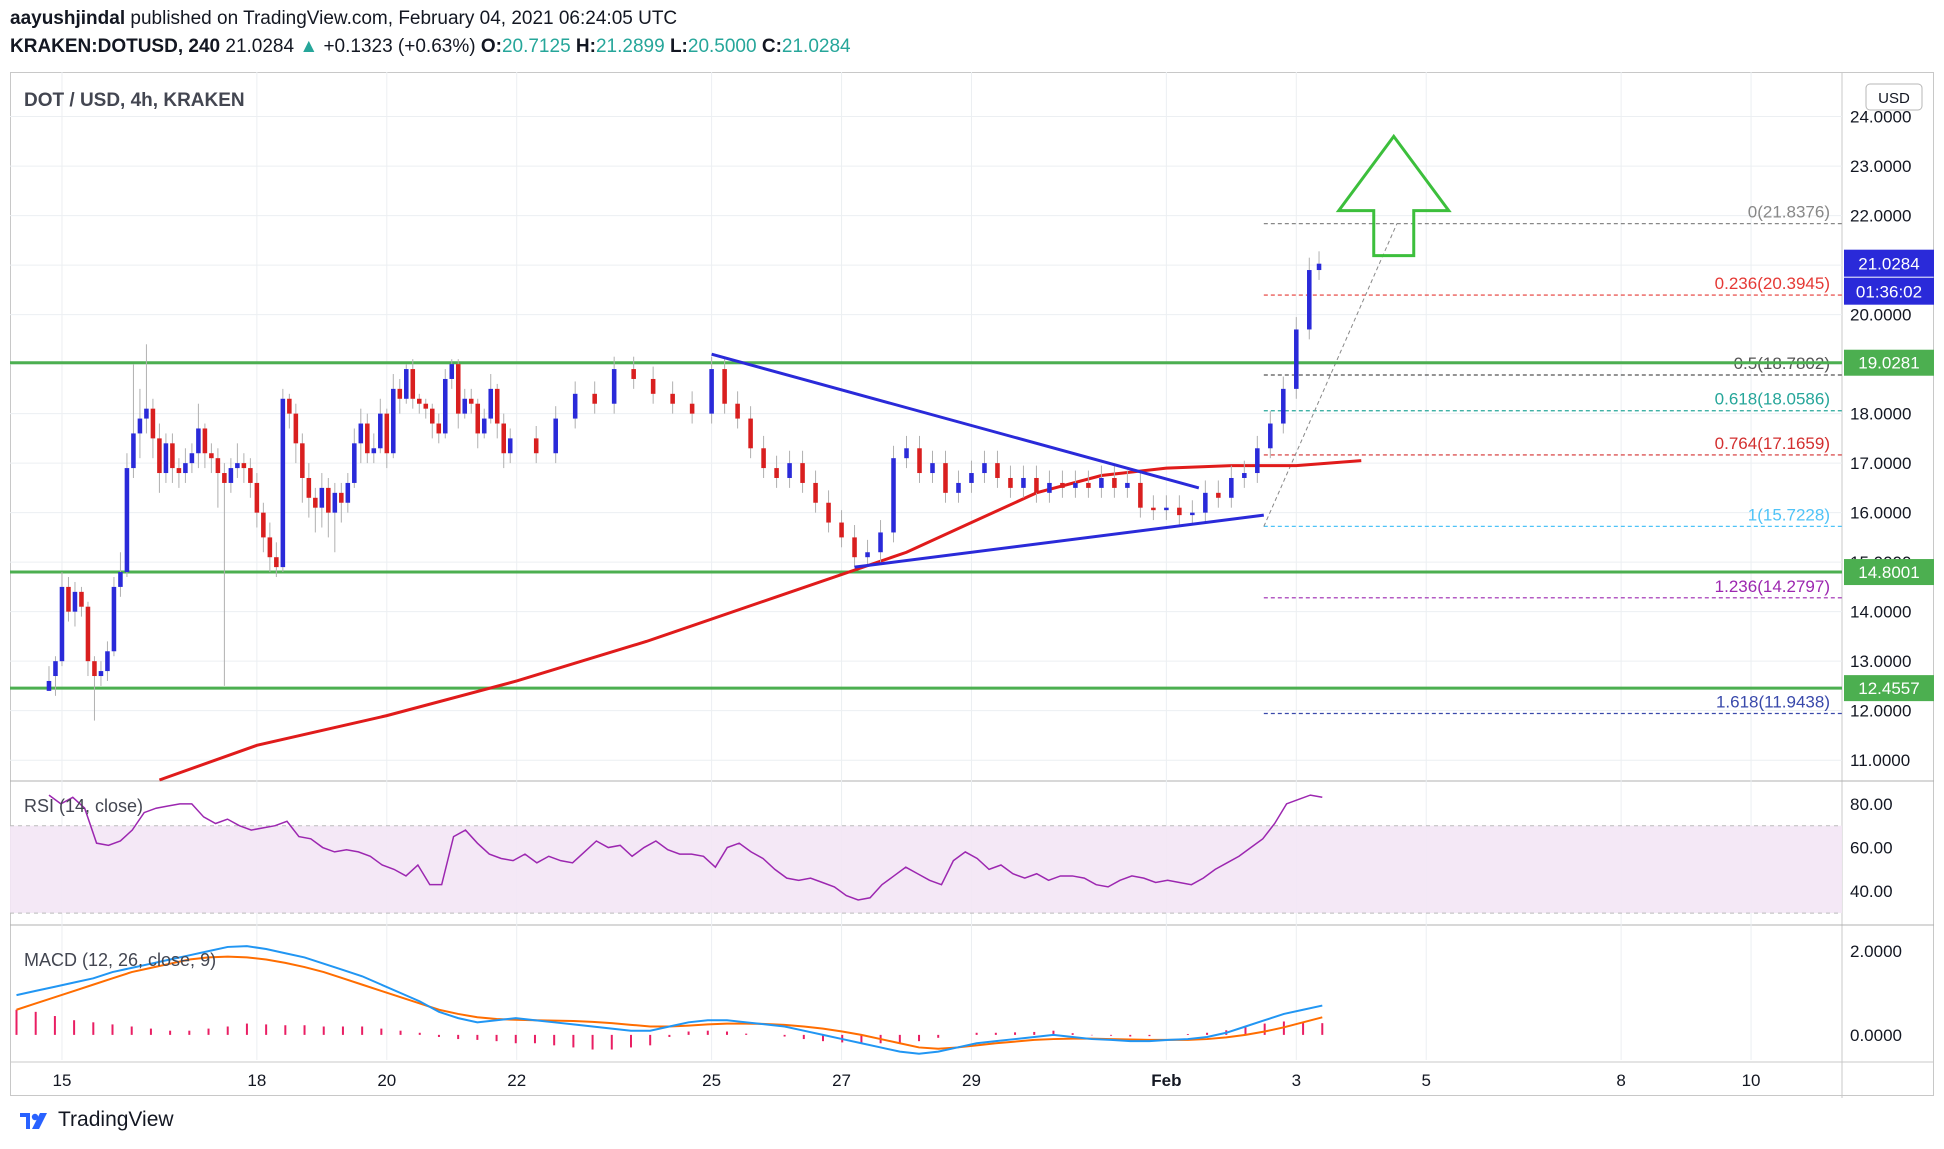 This screenshot has width=1944, height=1149. What do you see at coordinates (685, 847) in the screenshot?
I see `rsi-line` at bounding box center [685, 847].